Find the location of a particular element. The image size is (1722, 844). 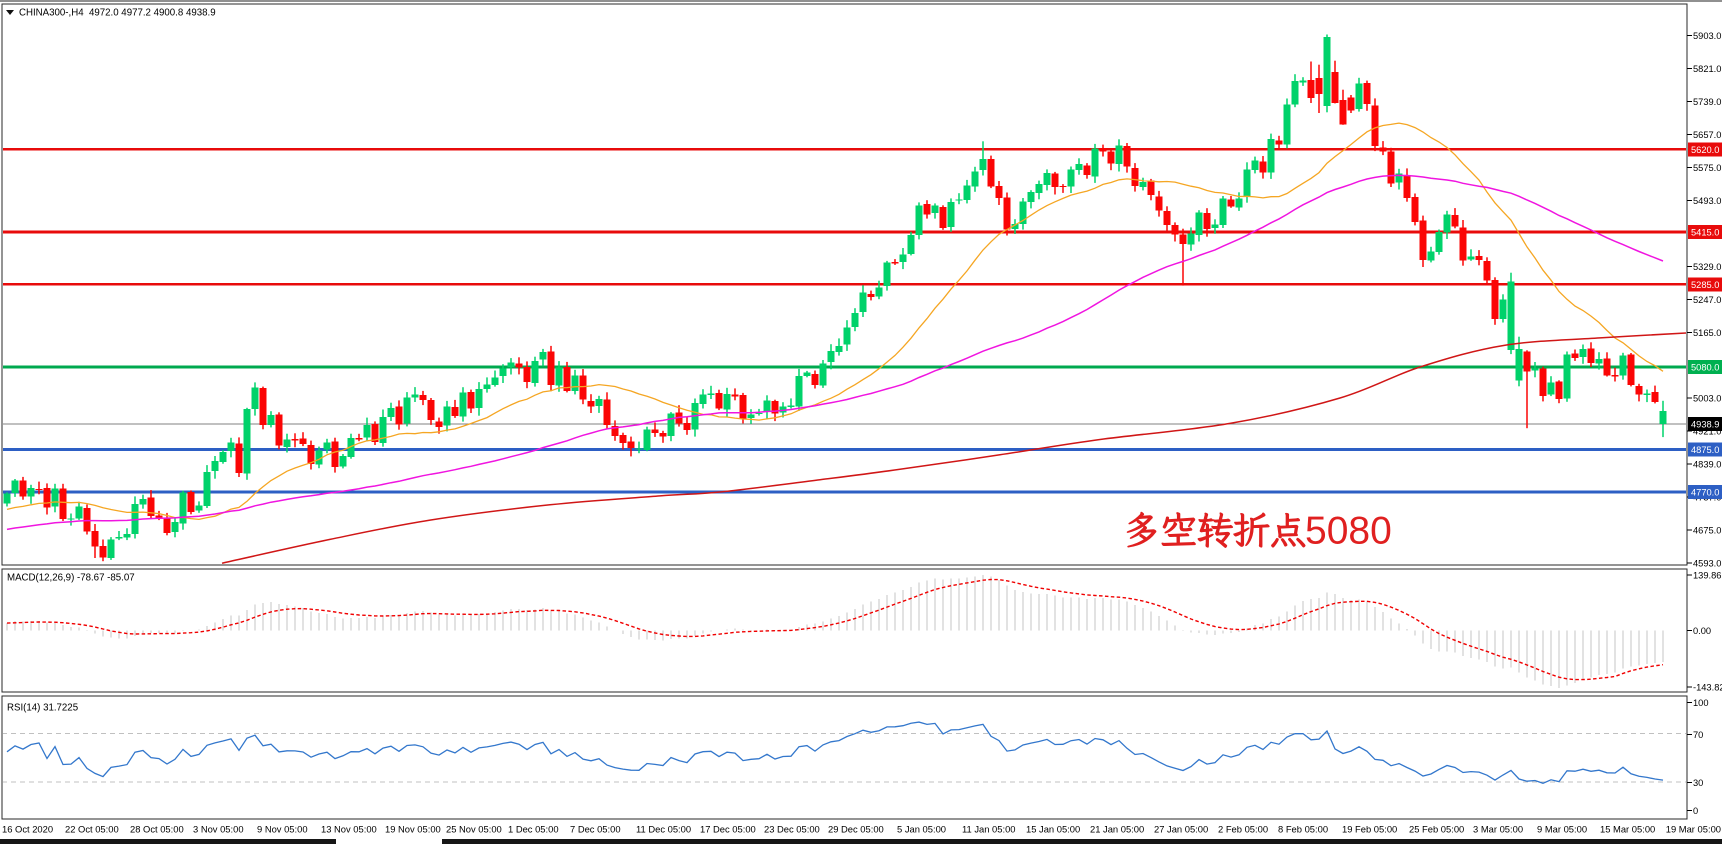

svg-text: 5285.0 is located at coordinates (1705, 285).